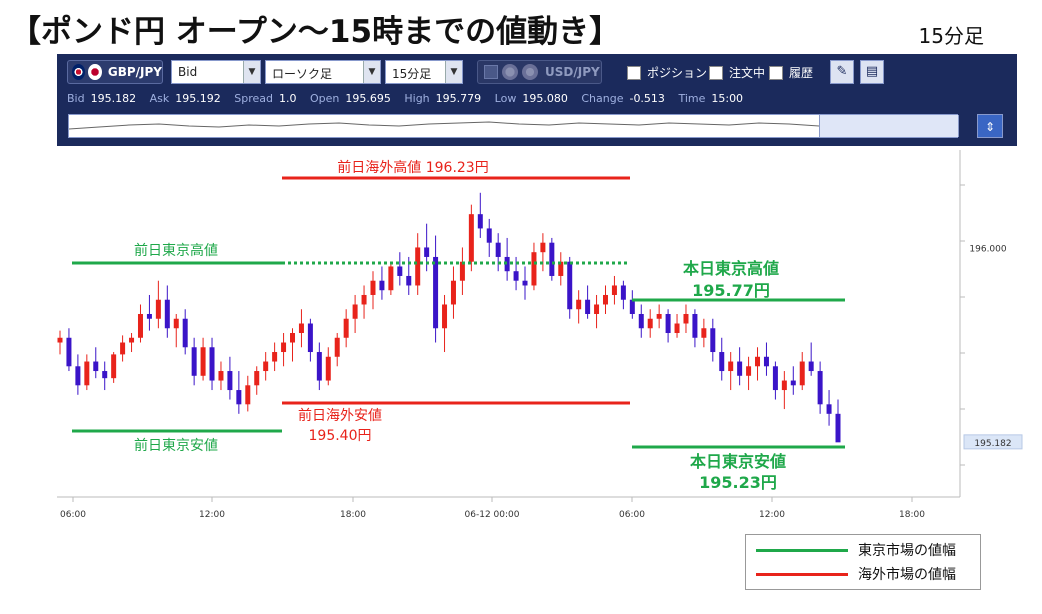  I want to click on us-flag-icon, so click(510, 72).